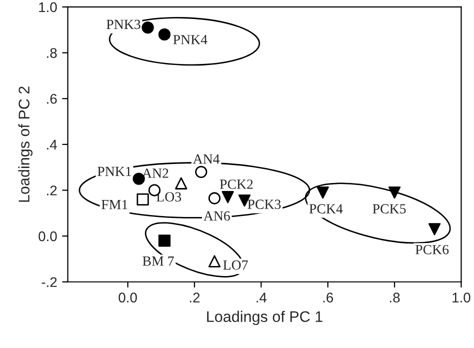 The image size is (474, 348). What do you see at coordinates (25, 144) in the screenshot?
I see `y-axis-title: Loadings of PC 2` at bounding box center [25, 144].